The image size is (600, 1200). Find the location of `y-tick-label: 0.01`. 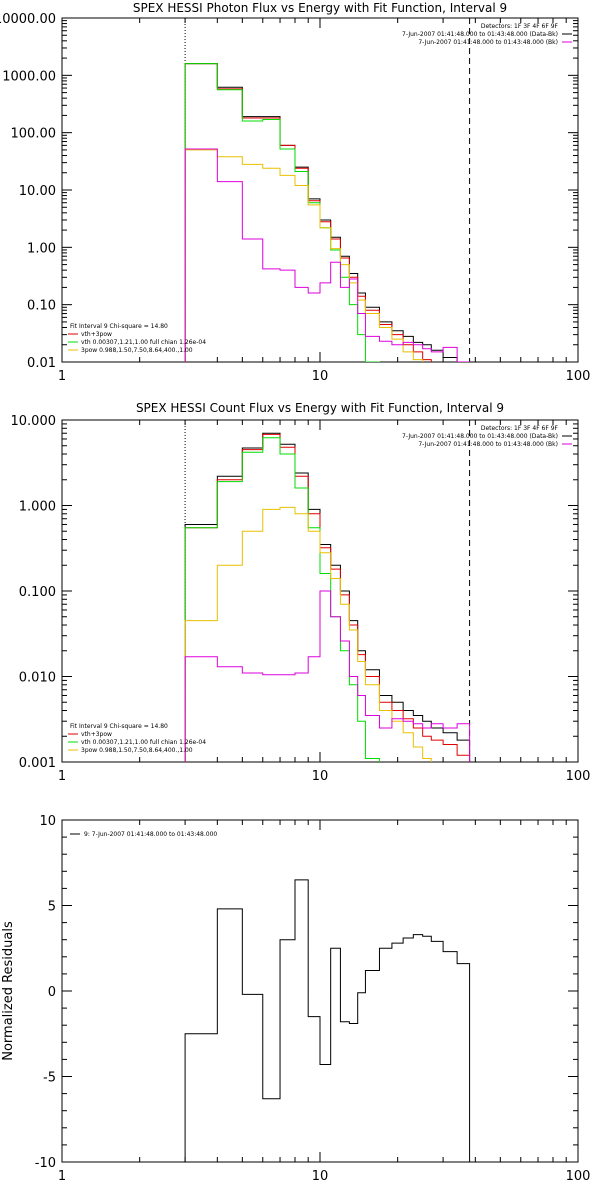

y-tick-label: 0.01 is located at coordinates (41, 363).